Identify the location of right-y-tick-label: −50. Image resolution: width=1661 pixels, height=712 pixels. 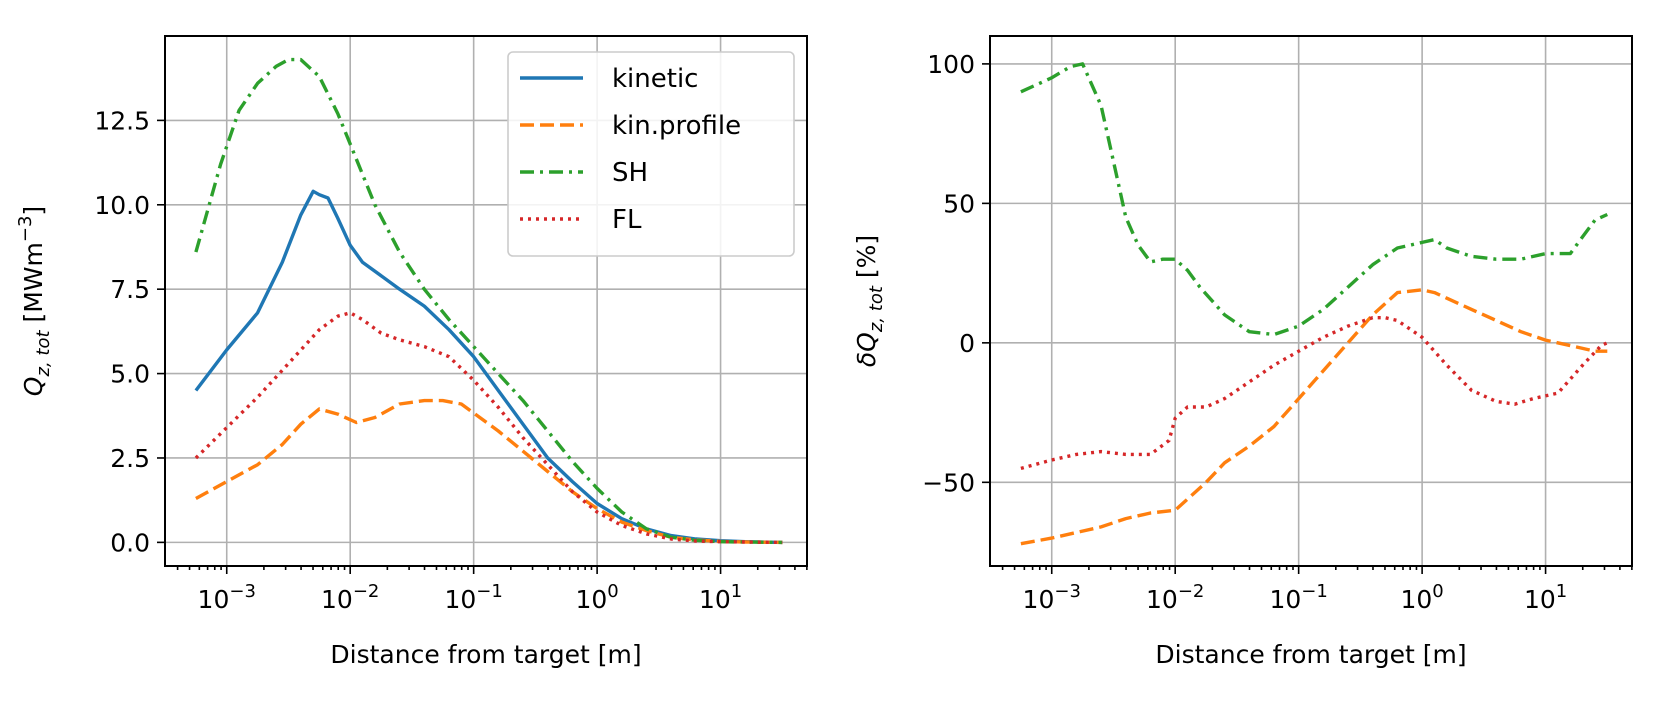
(948, 482).